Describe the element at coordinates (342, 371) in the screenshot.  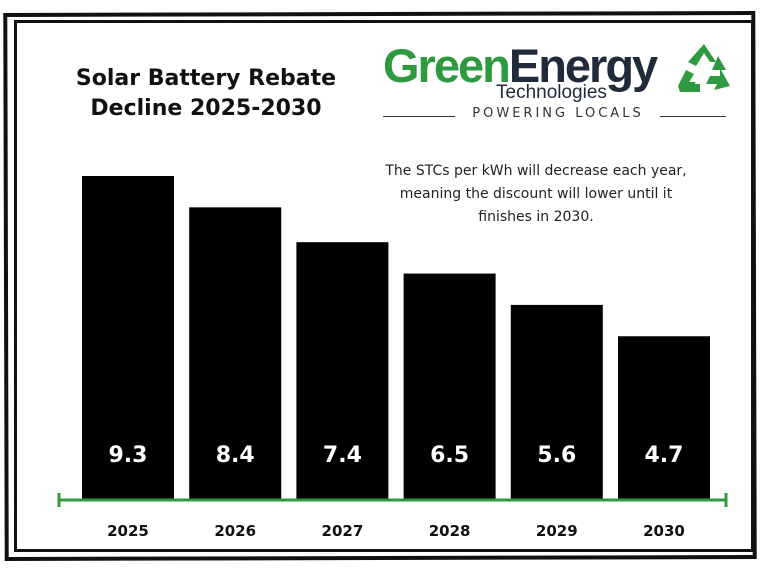
I see `bar-2027` at that location.